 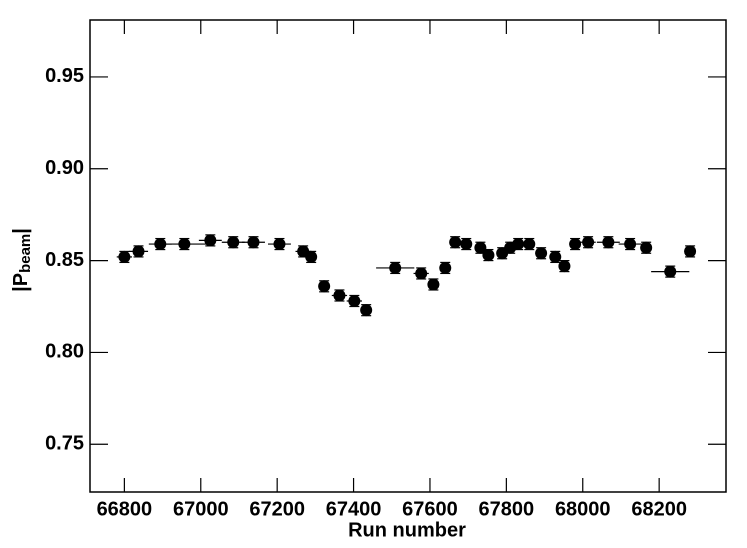 I want to click on x-tick-label: 66800, so click(x=125, y=509).